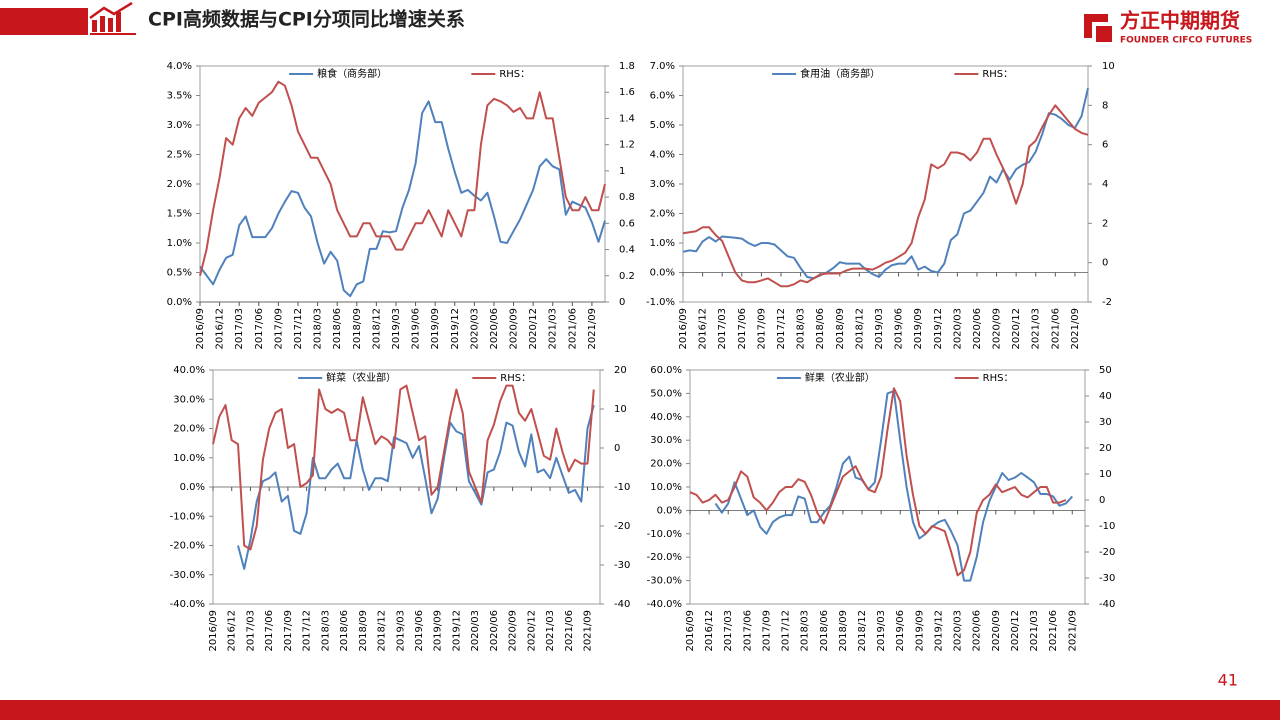  Describe the element at coordinates (786, 631) in the screenshot. I see `x-tick-label: 2017/12` at that location.